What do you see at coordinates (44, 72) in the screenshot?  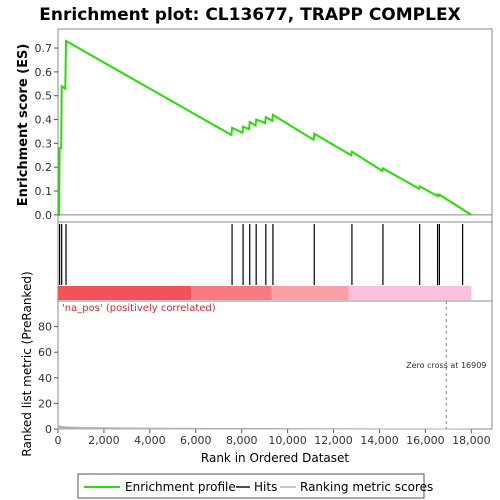 I see `es-y-tick-label: 0.6` at bounding box center [44, 72].